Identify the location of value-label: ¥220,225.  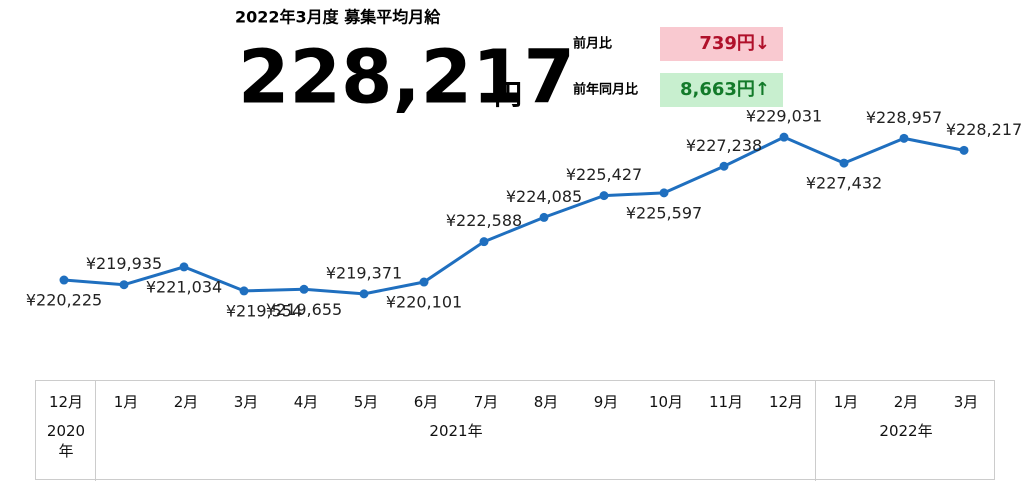
(64, 300).